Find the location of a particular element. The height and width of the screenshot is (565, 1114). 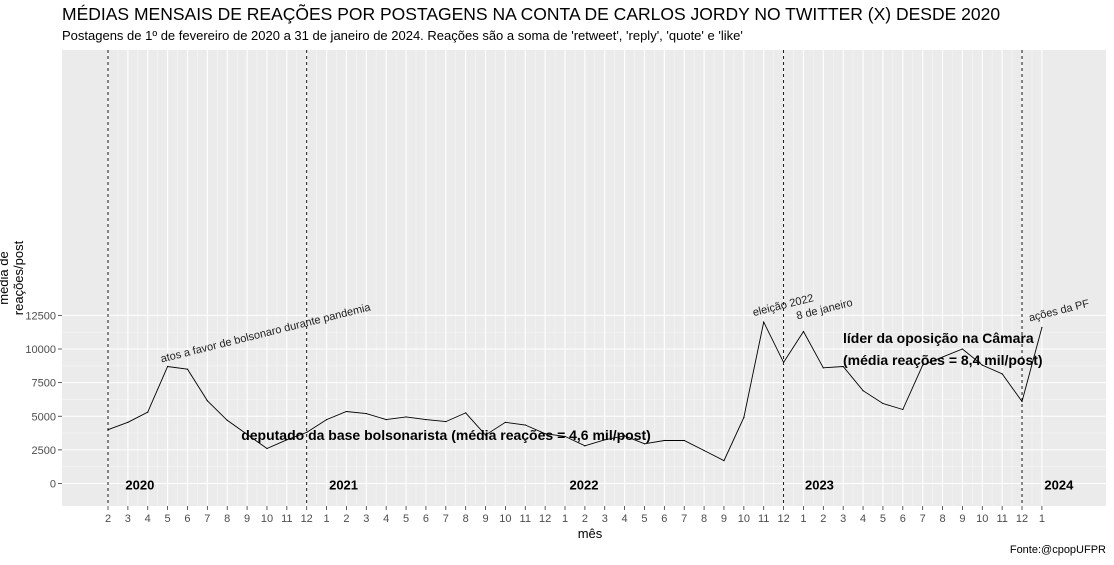

x-axis-label: mês is located at coordinates (590, 533).